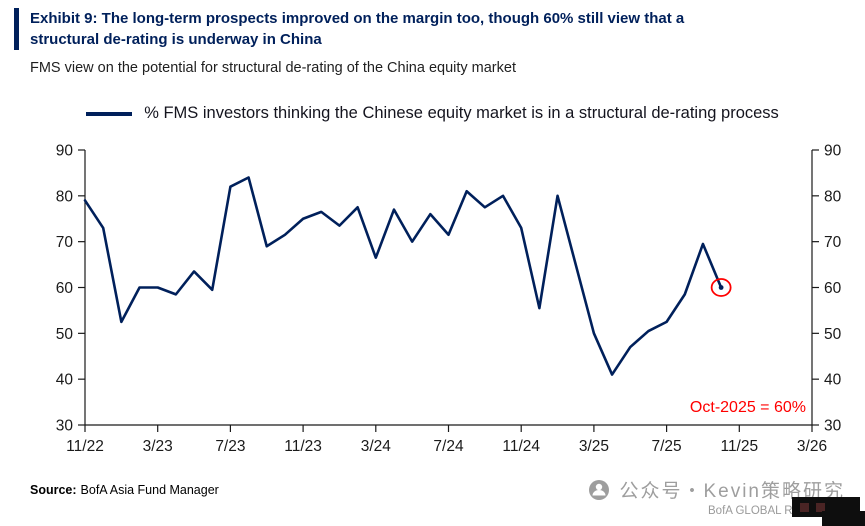 The height and width of the screenshot is (526, 865). Describe the element at coordinates (303, 446) in the screenshot. I see `x-axis-label: 11/23` at that location.